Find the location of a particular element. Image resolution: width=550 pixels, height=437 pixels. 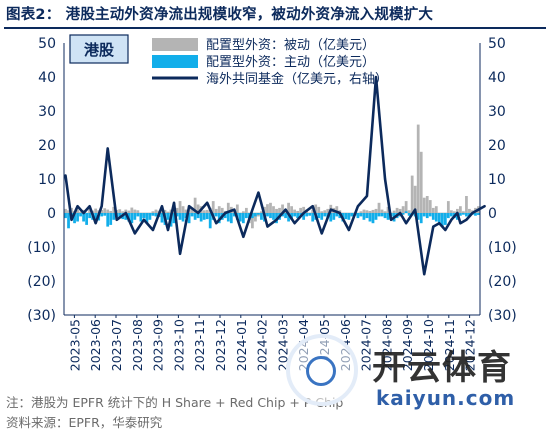

x-tick-label: 2024-07 is located at coordinates (366, 345).